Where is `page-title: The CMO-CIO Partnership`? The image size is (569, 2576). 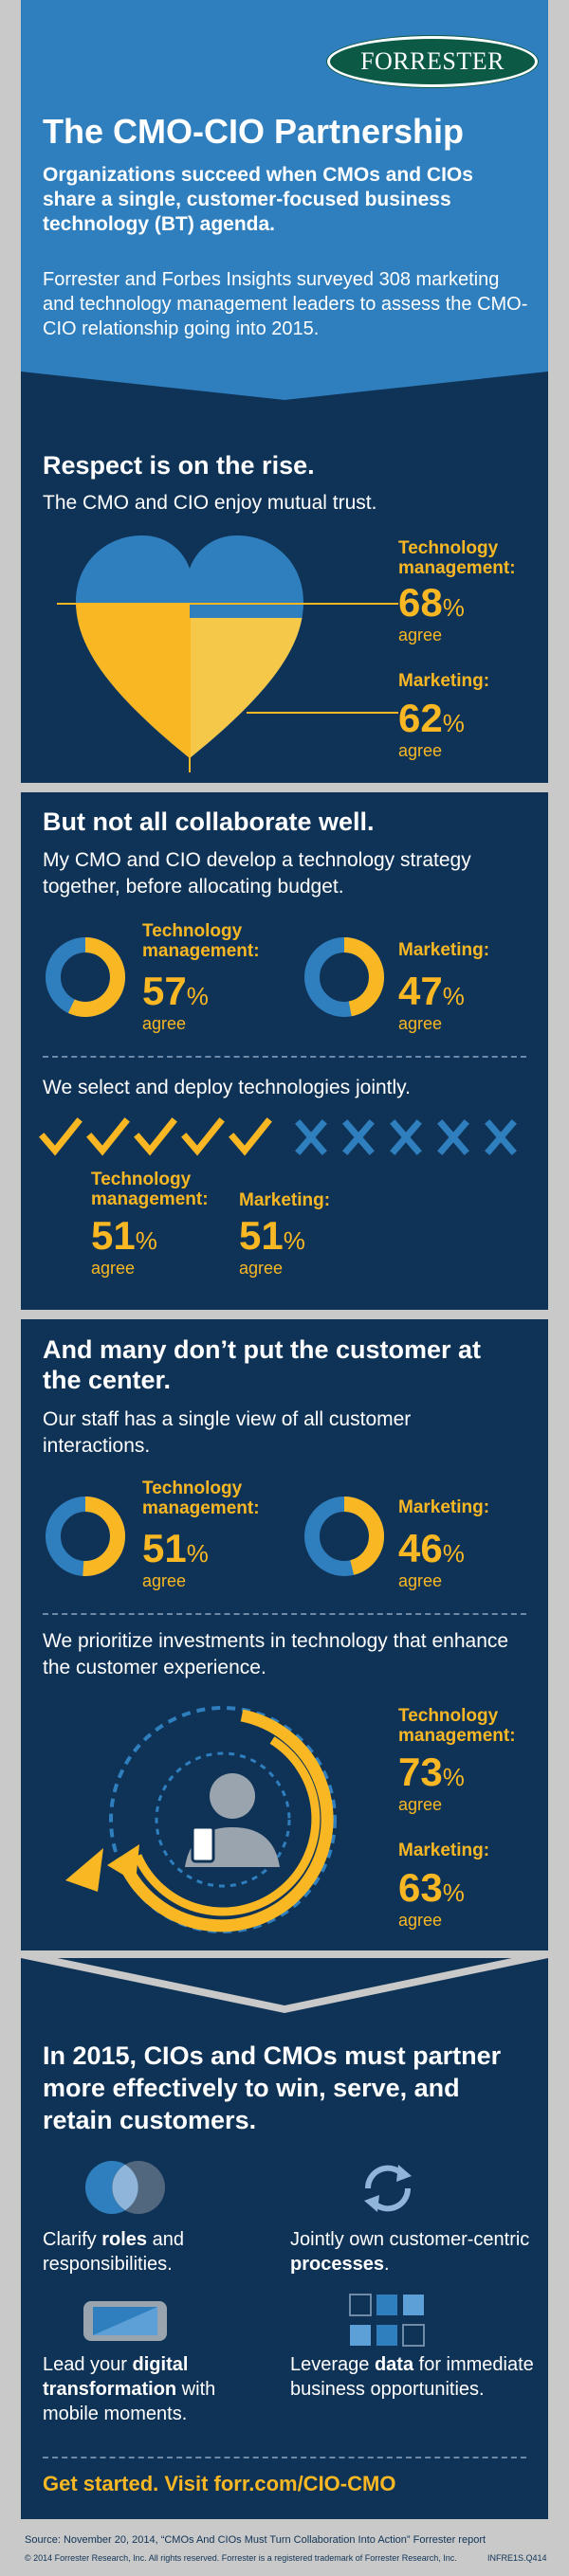 page-title: The CMO-CIO Partnership is located at coordinates (254, 131).